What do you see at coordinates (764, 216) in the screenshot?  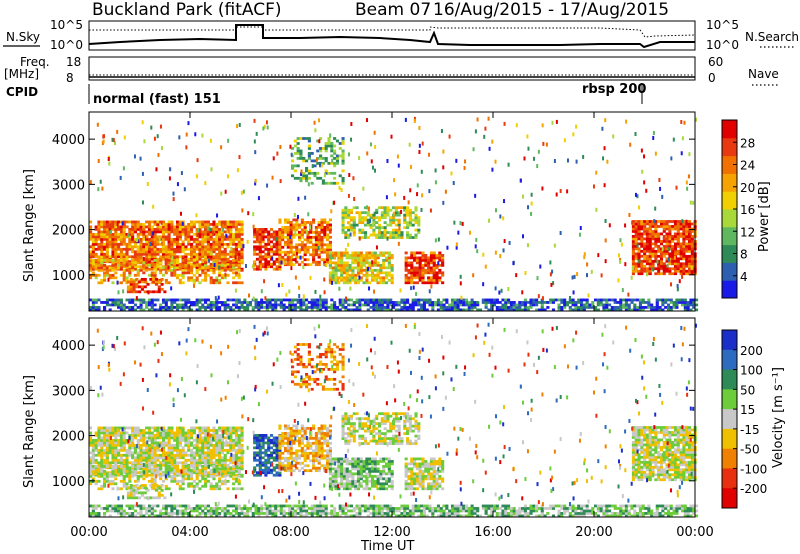 I see `power-colorbar-label: Power [dB]` at bounding box center [764, 216].